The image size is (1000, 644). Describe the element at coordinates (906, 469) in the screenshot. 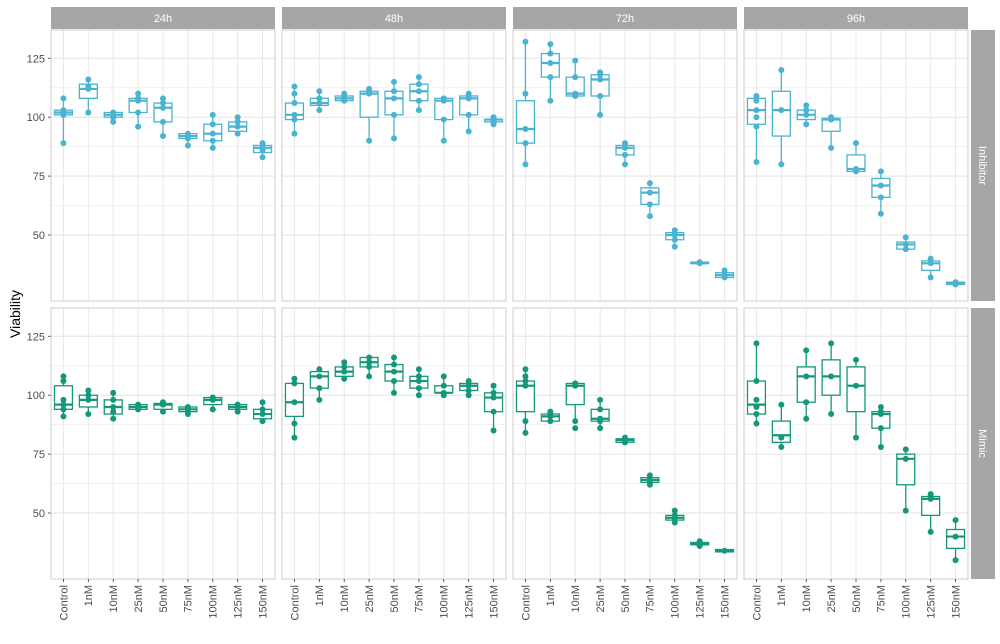

I see `box-100nM` at that location.